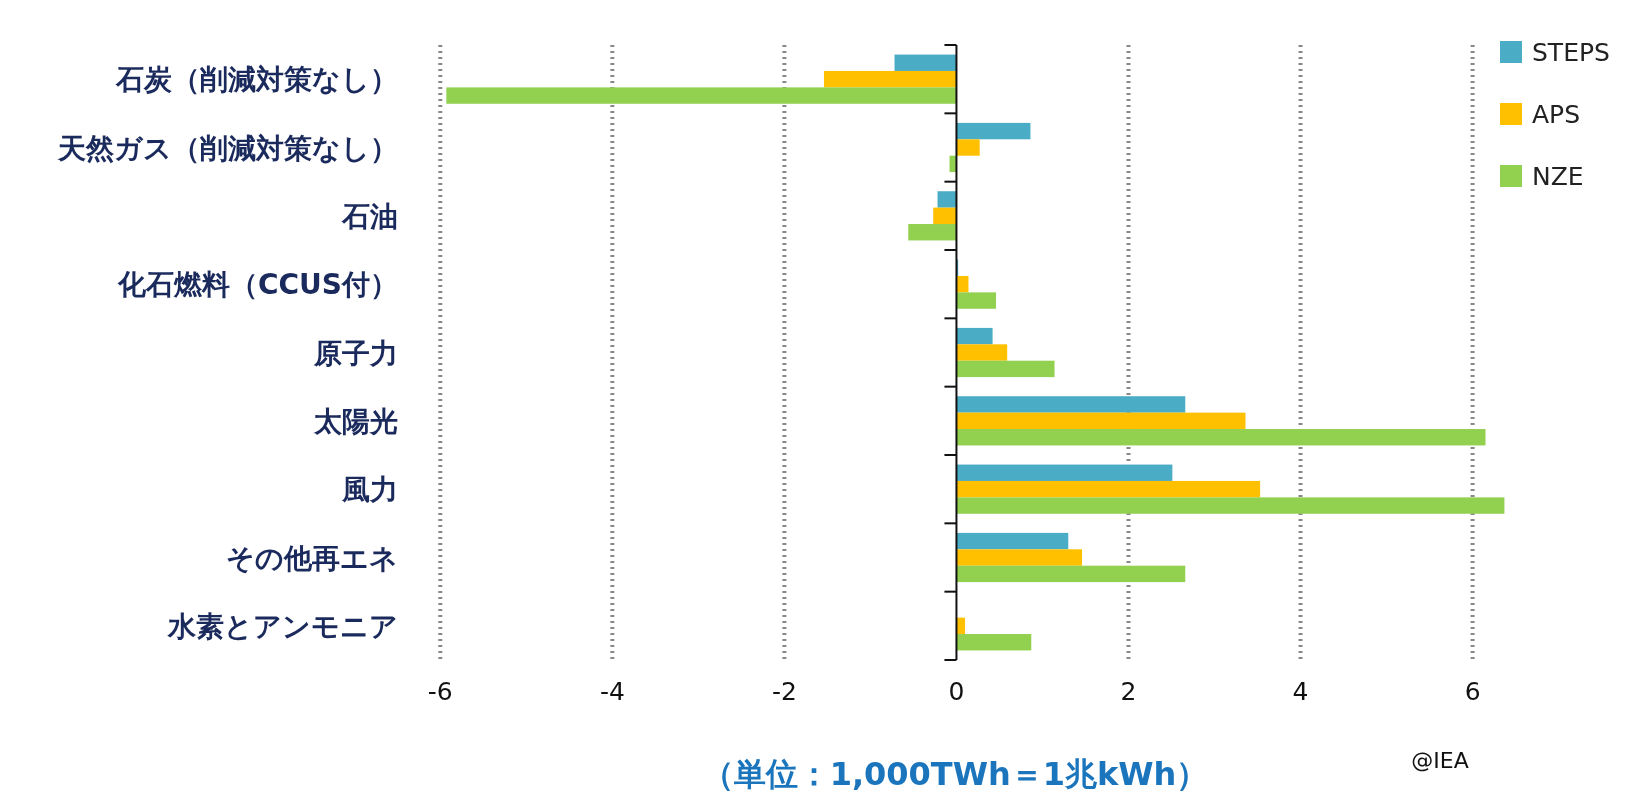 This screenshot has width=1634, height=803. I want to click on x-tick-label: 0, so click(956, 691).